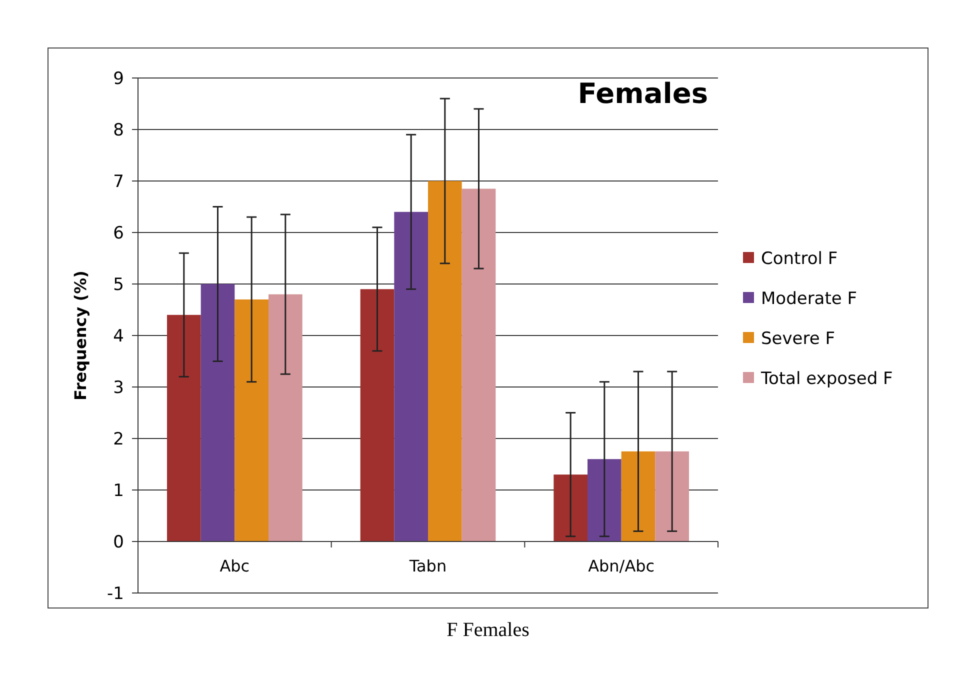  Describe the element at coordinates (621, 566) in the screenshot. I see `x-tick-label: Abn/Abc` at that location.